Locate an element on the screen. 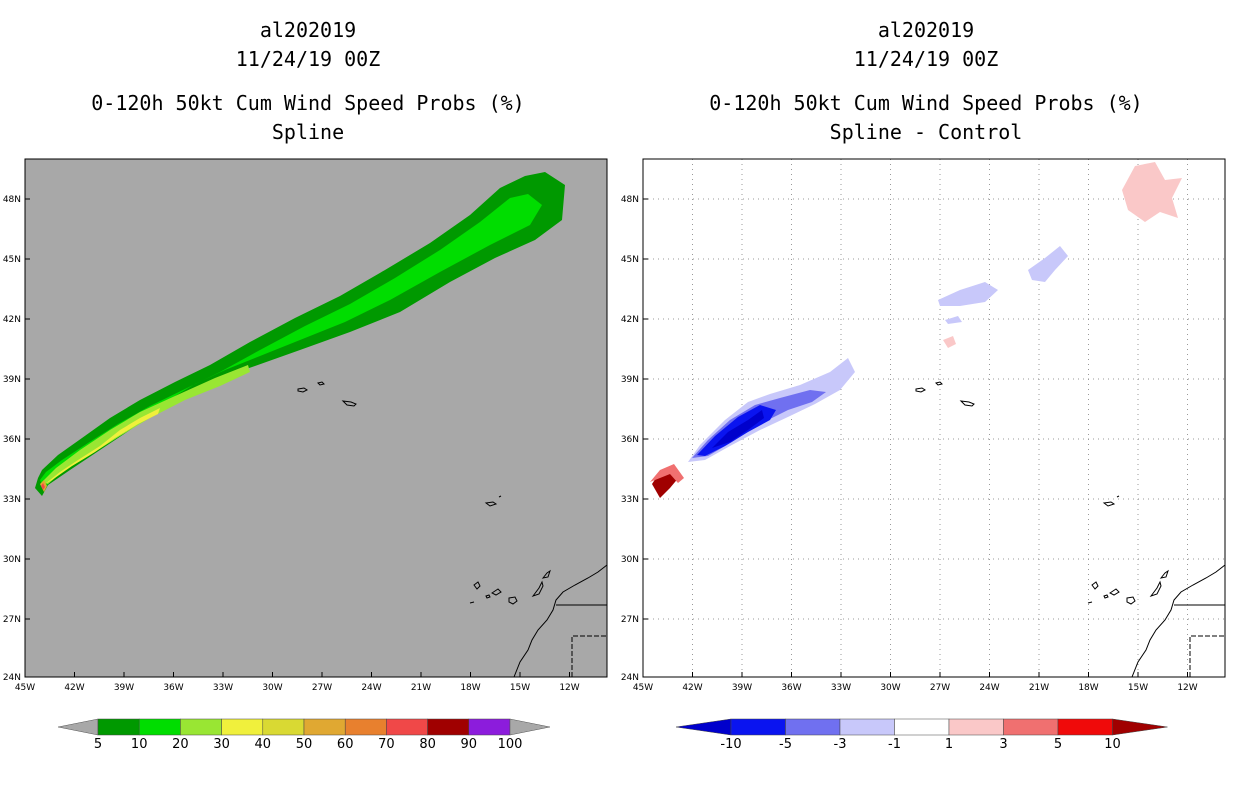  swath-20pct is located at coordinates (146, 424).